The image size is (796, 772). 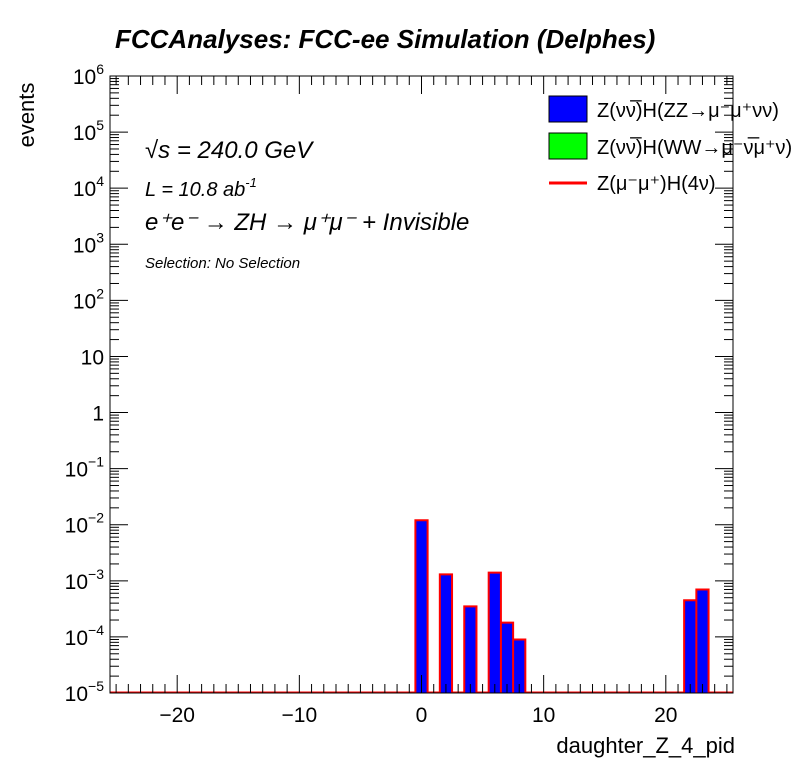 What do you see at coordinates (177, 715) in the screenshot?
I see `x-tick-label: −20` at bounding box center [177, 715].